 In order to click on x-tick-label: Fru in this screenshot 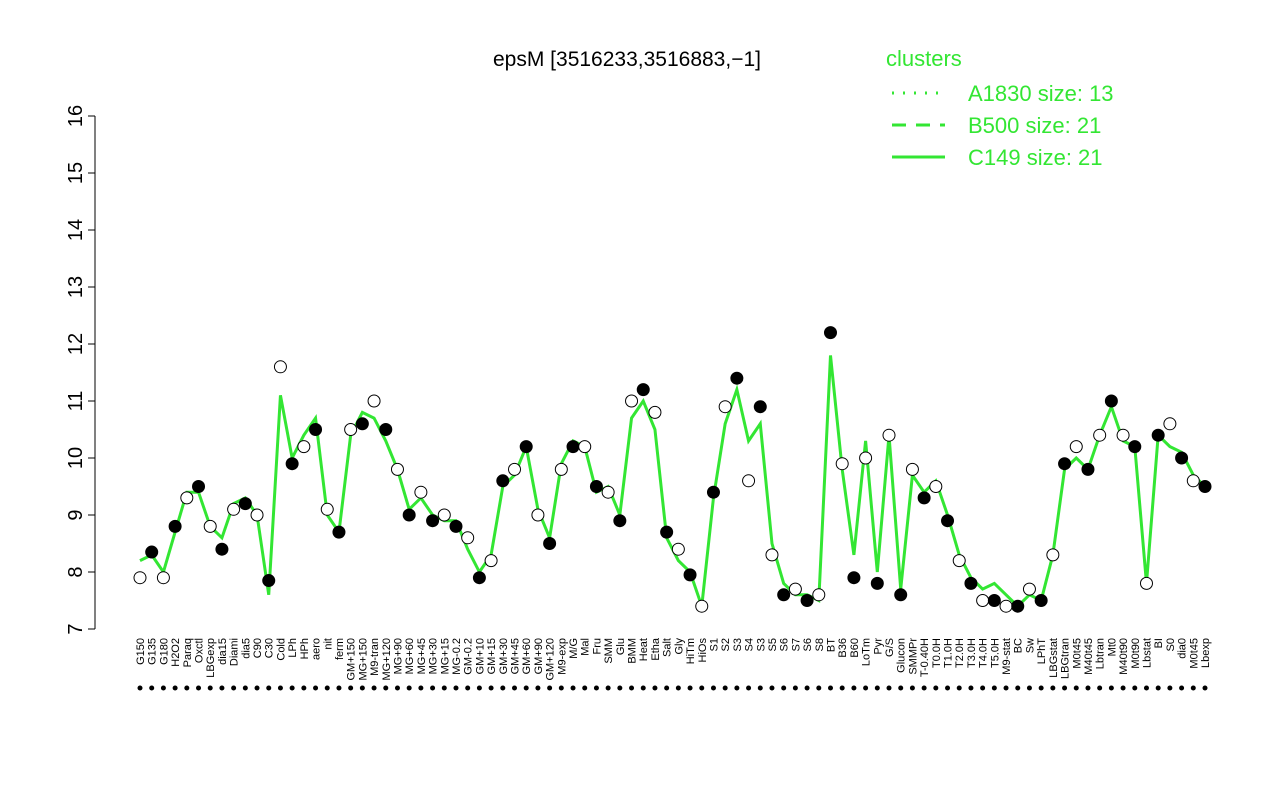, I will do `click(597, 646)`.